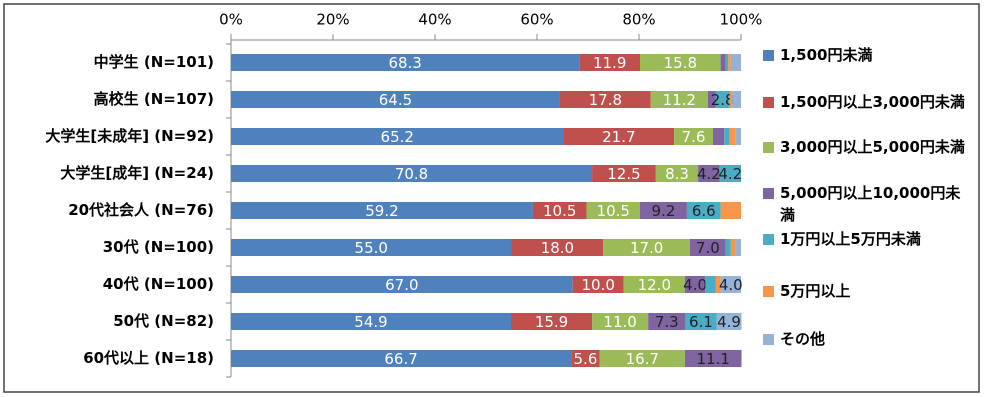 This screenshot has width=984, height=397. Describe the element at coordinates (371, 248) in the screenshot. I see `data-label: 55.0` at that location.